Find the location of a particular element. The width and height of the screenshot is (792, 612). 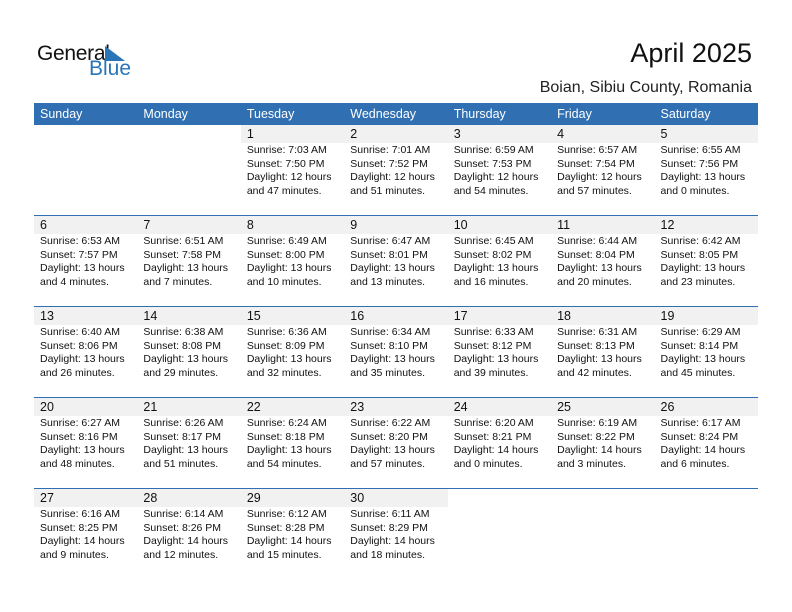

sunset-text: Sunset: 8:18 PM is located at coordinates (285, 436).